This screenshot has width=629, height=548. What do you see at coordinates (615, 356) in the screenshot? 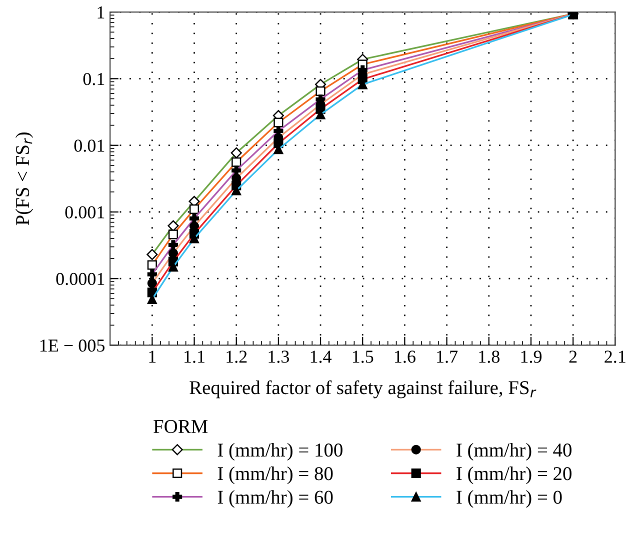
I see `x-tick-label: 2.1` at bounding box center [615, 356].